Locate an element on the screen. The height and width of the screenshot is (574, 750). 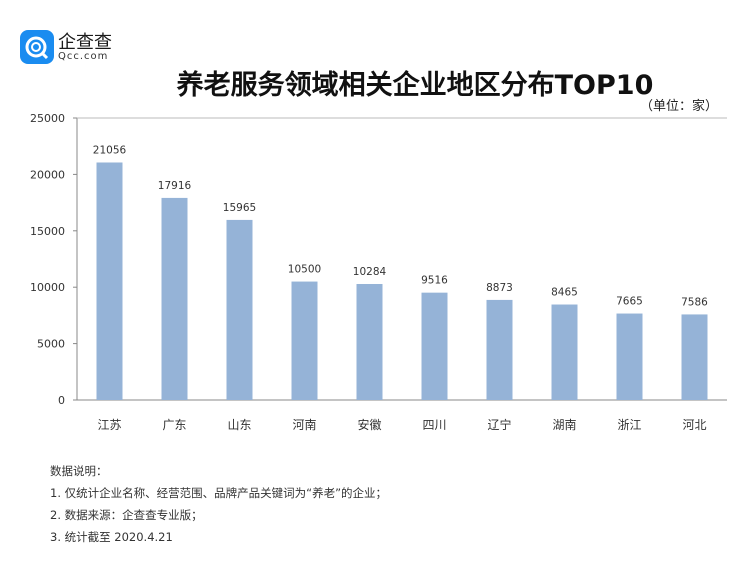
x-tick-label: 山东 is located at coordinates (239, 425).